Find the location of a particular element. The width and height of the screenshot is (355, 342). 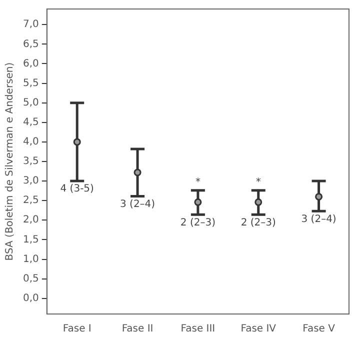

y-tick-label: 4,5 is located at coordinates (30, 122).